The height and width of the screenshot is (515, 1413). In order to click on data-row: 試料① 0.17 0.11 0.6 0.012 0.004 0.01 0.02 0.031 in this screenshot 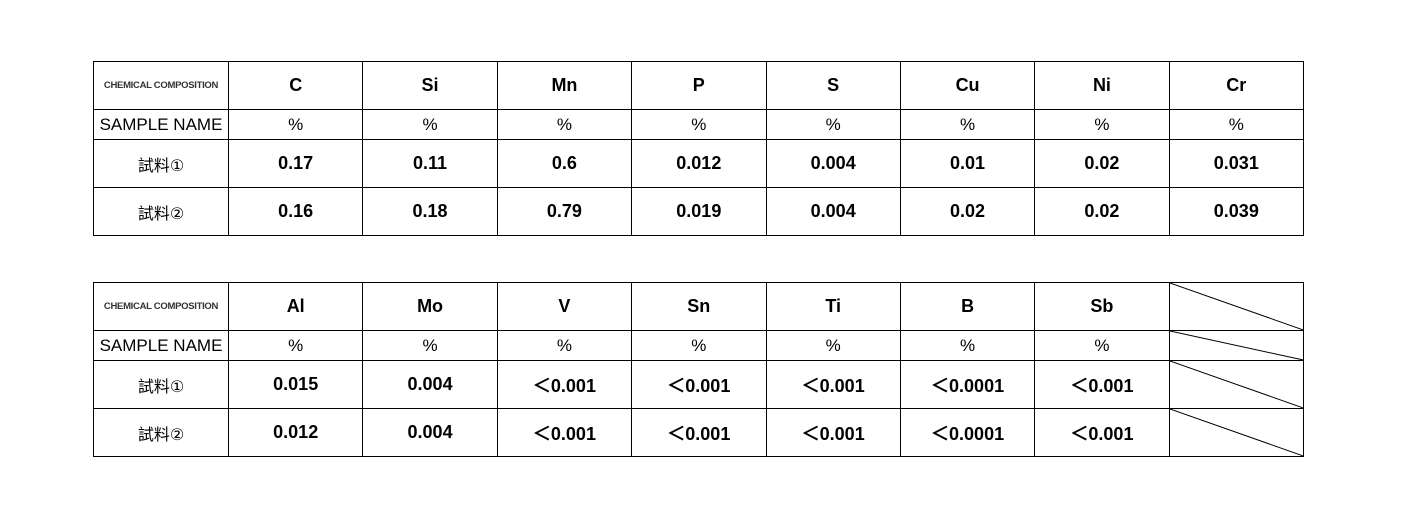, I will do `click(699, 163)`.